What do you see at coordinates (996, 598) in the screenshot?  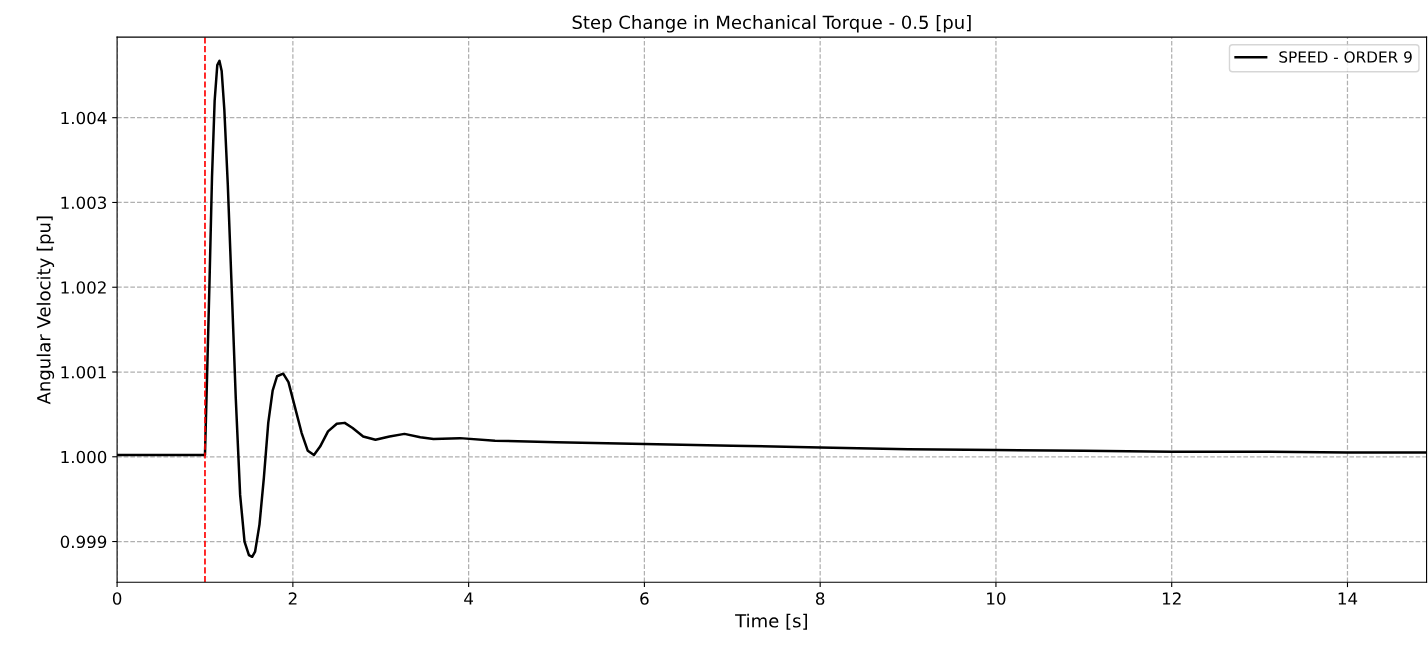 I see `x-tick-label: 10` at bounding box center [996, 598].